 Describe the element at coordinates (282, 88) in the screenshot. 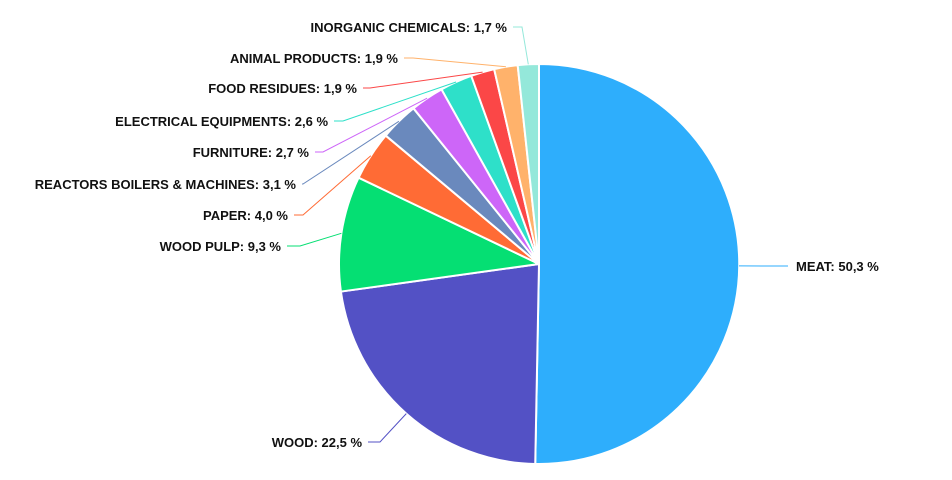

I see `data-label-food-residues: FOOD RESIDUES: 1,9 %` at that location.